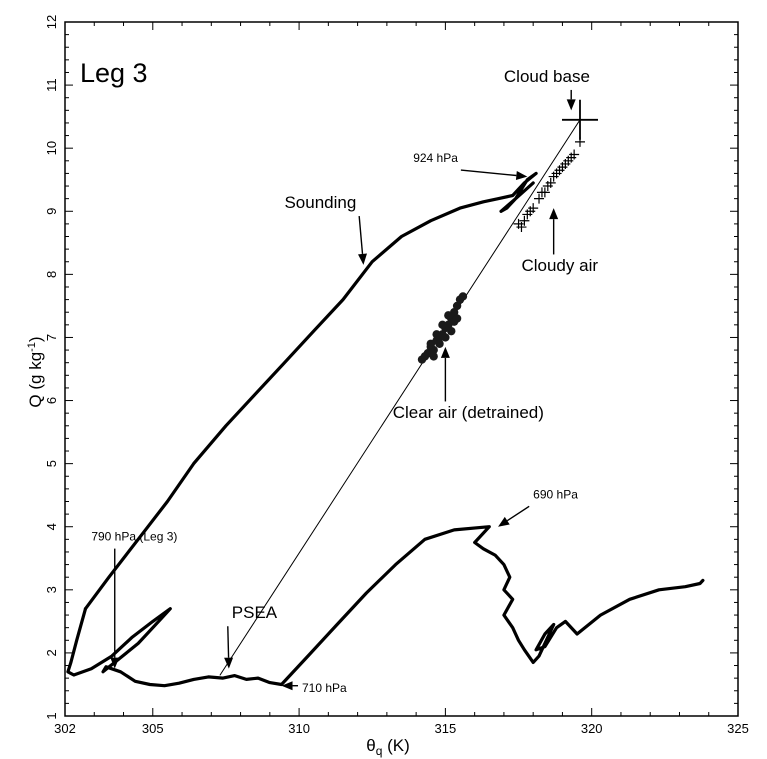  Describe the element at coordinates (504, 521) in the screenshot. I see `annotation-arrowhead-690-hpa` at that location.